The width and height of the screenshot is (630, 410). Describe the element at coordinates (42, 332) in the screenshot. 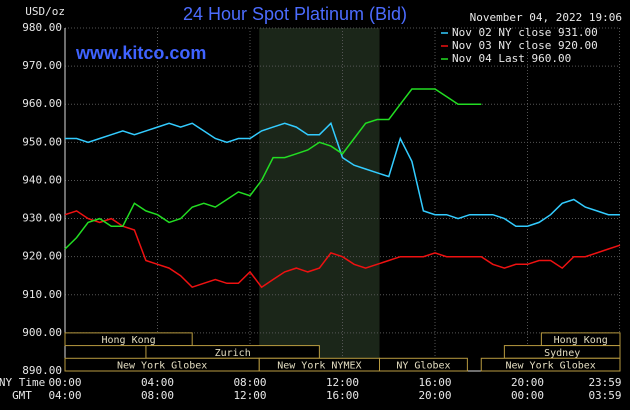

I see `y-tick-label: 900.00` at that location.